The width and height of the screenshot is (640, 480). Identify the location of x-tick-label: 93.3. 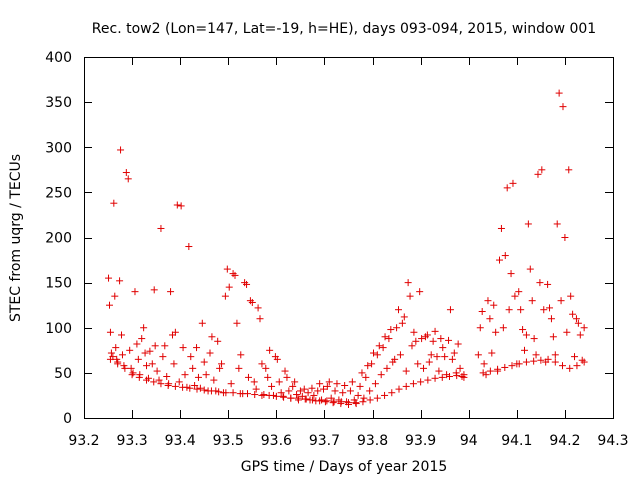
(132, 441).